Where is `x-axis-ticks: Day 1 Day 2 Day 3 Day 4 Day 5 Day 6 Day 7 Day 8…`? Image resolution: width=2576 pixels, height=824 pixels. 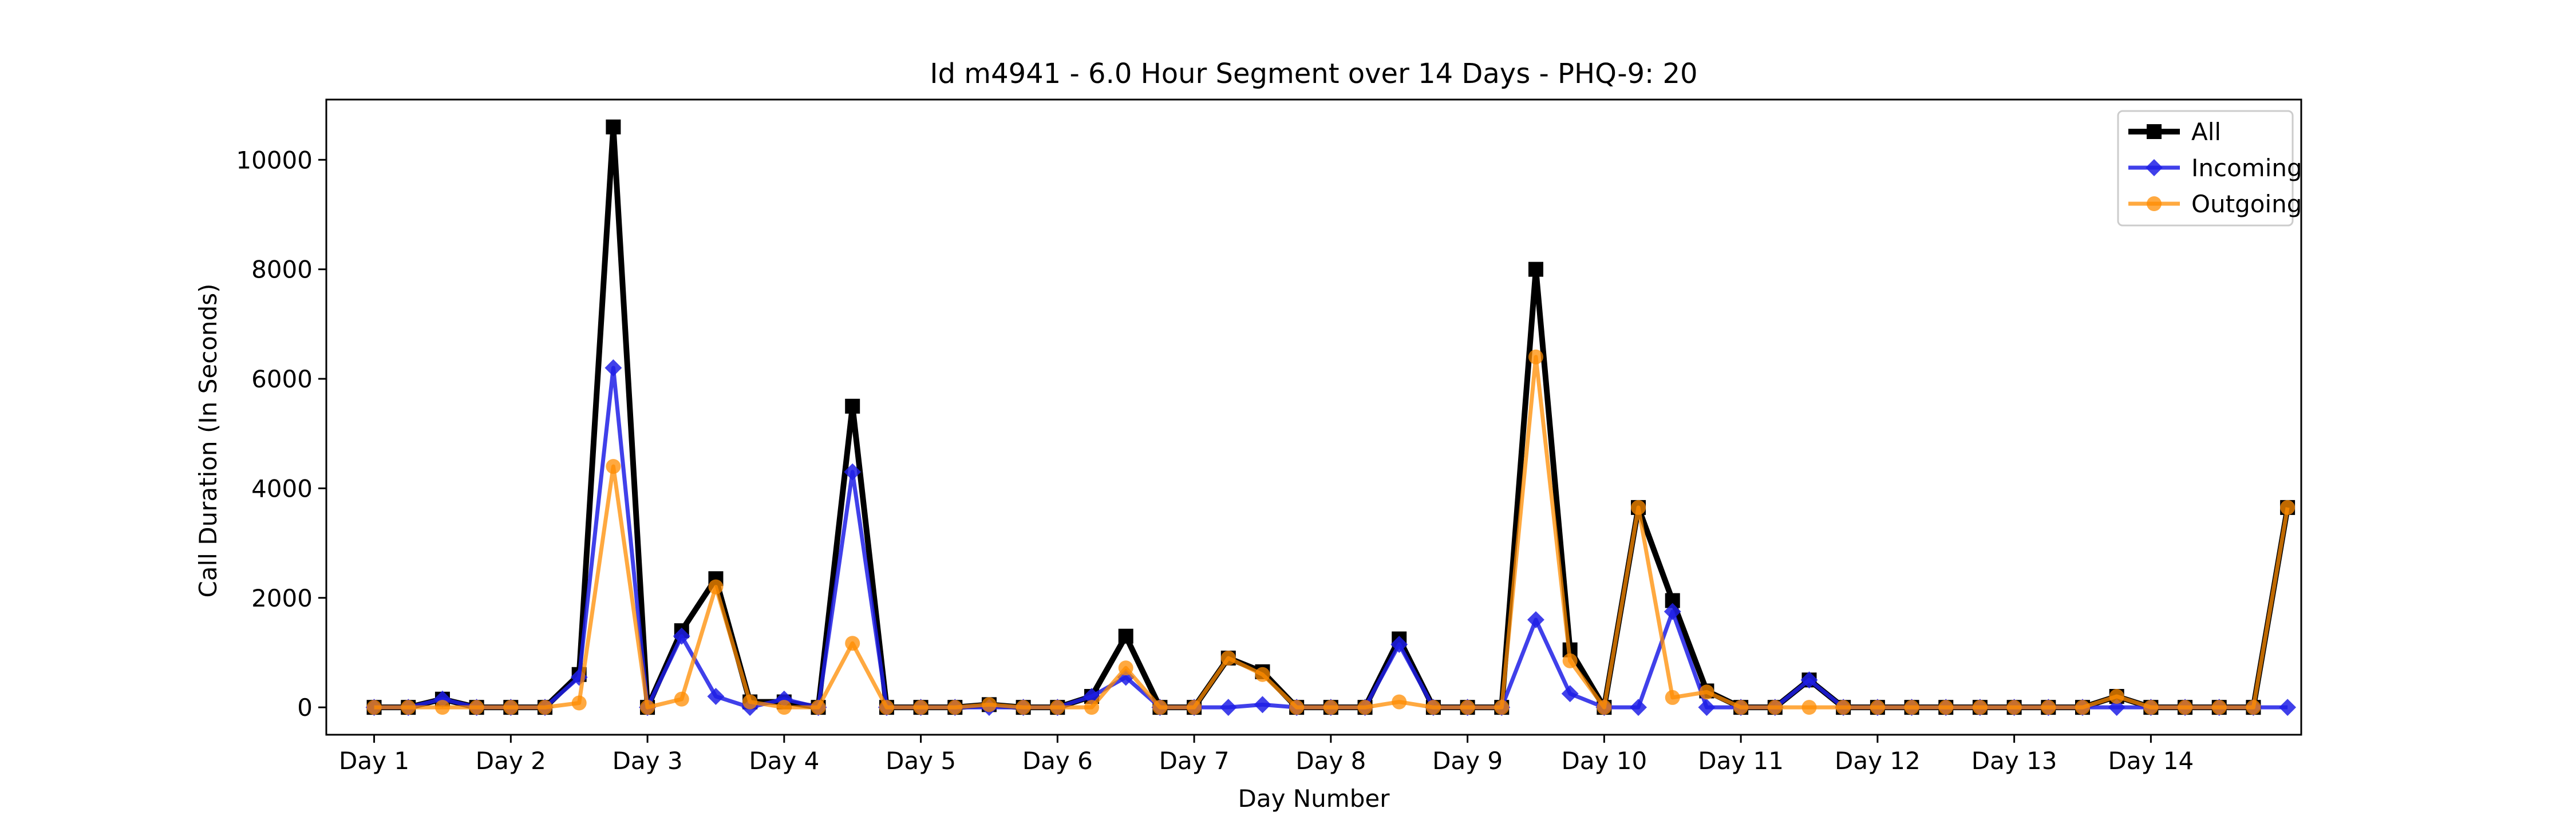 x-axis-ticks: Day 1 Day 2 Day 3 Day 4 Day 5 Day 6 Day 7 Day 8… is located at coordinates (1266, 755).